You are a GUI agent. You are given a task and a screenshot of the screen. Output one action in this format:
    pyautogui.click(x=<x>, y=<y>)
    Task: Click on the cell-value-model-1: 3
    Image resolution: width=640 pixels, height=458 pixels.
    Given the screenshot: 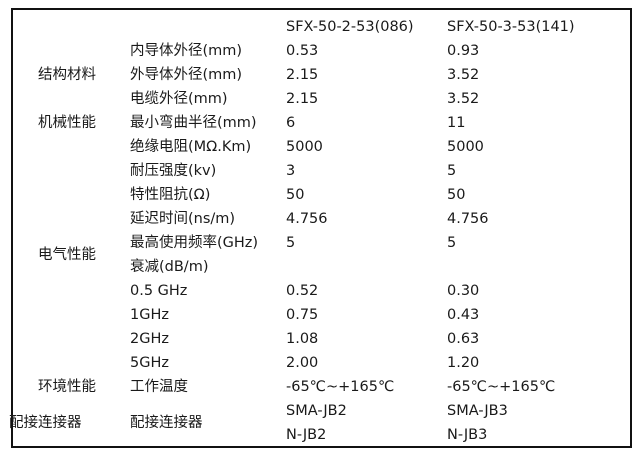 What is the action you would take?
    pyautogui.click(x=291, y=171)
    